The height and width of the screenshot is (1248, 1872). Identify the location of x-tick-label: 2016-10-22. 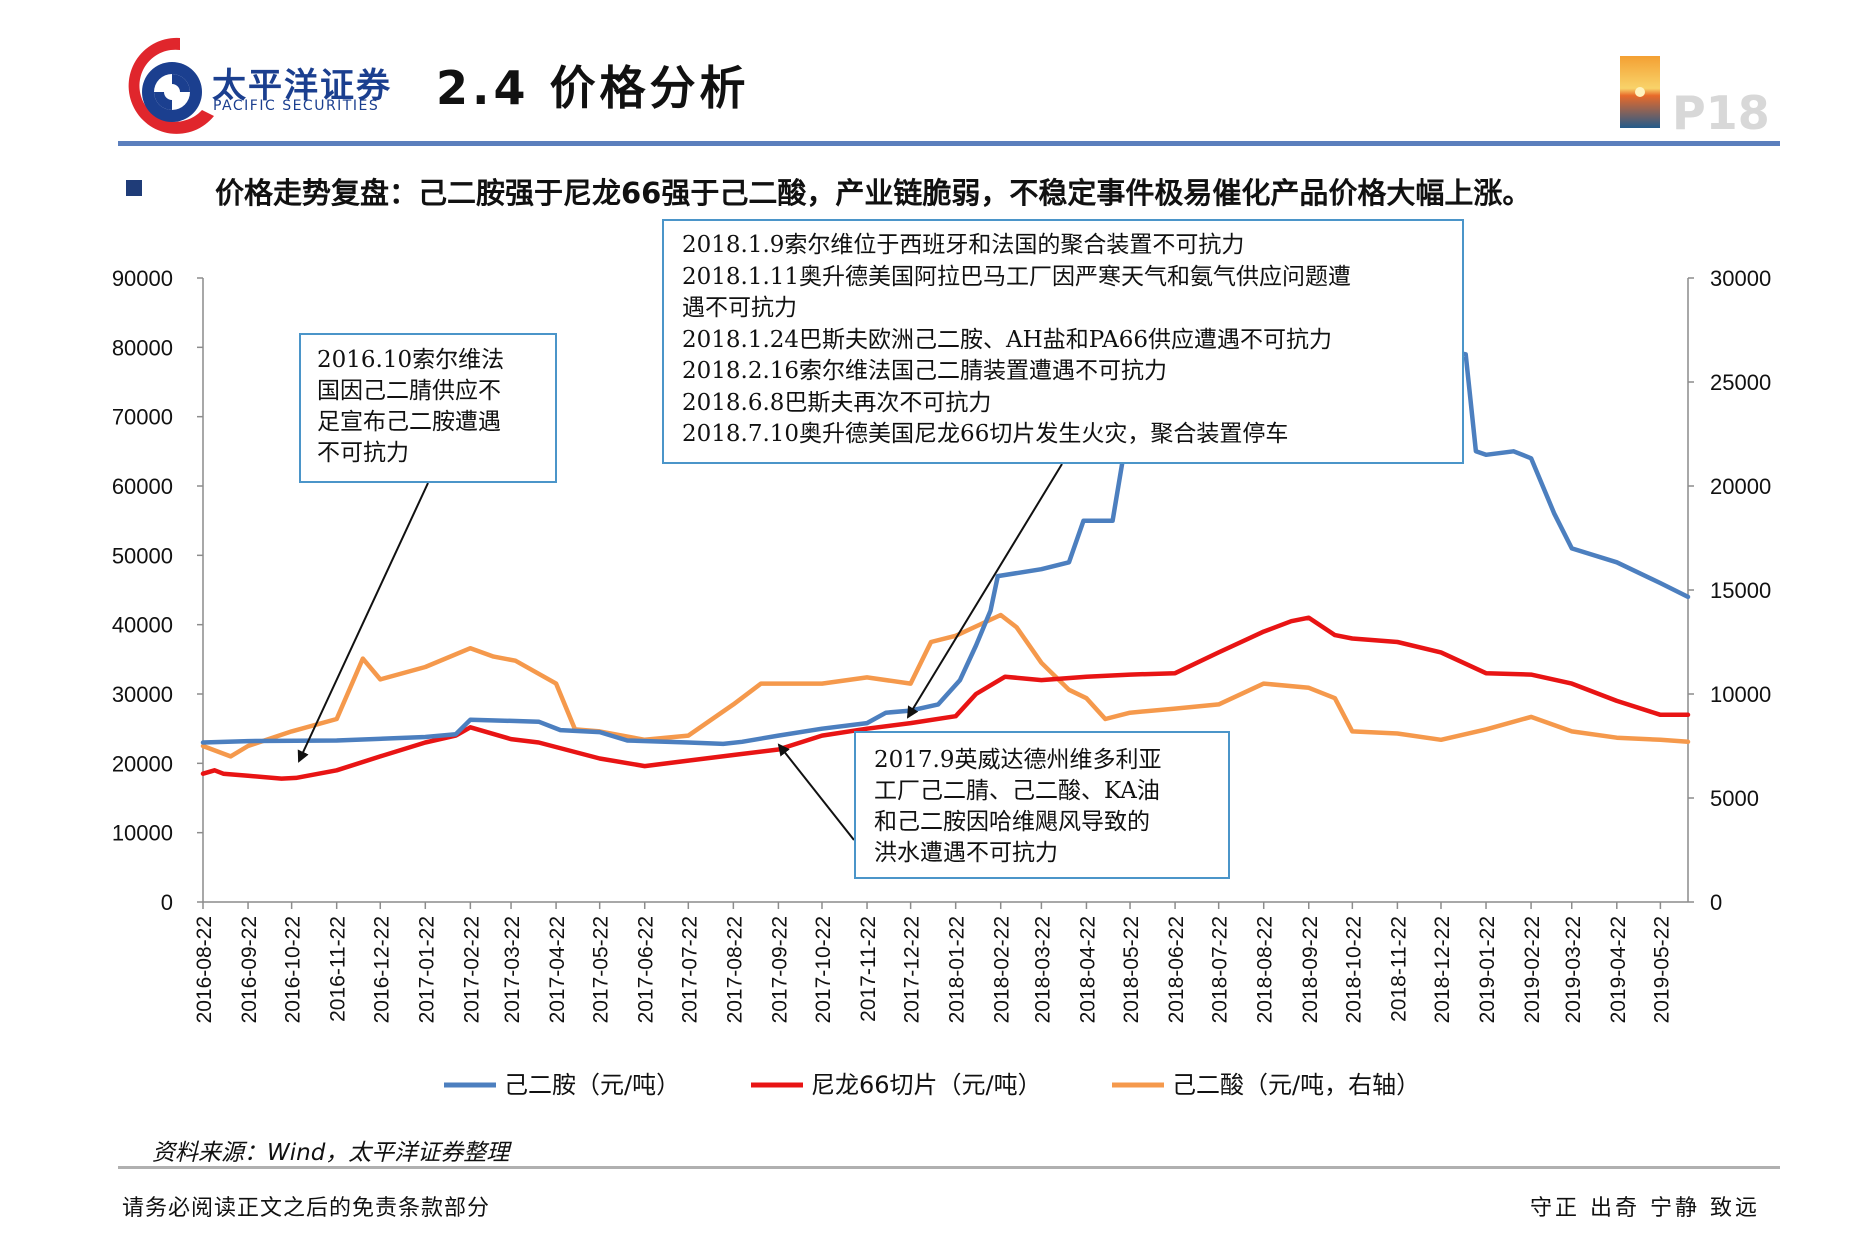
(293, 969).